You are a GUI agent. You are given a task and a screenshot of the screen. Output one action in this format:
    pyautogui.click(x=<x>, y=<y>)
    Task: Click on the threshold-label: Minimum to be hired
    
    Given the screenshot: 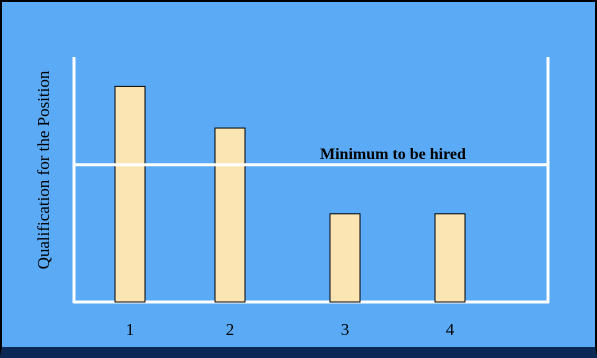 What is the action you would take?
    pyautogui.click(x=393, y=154)
    